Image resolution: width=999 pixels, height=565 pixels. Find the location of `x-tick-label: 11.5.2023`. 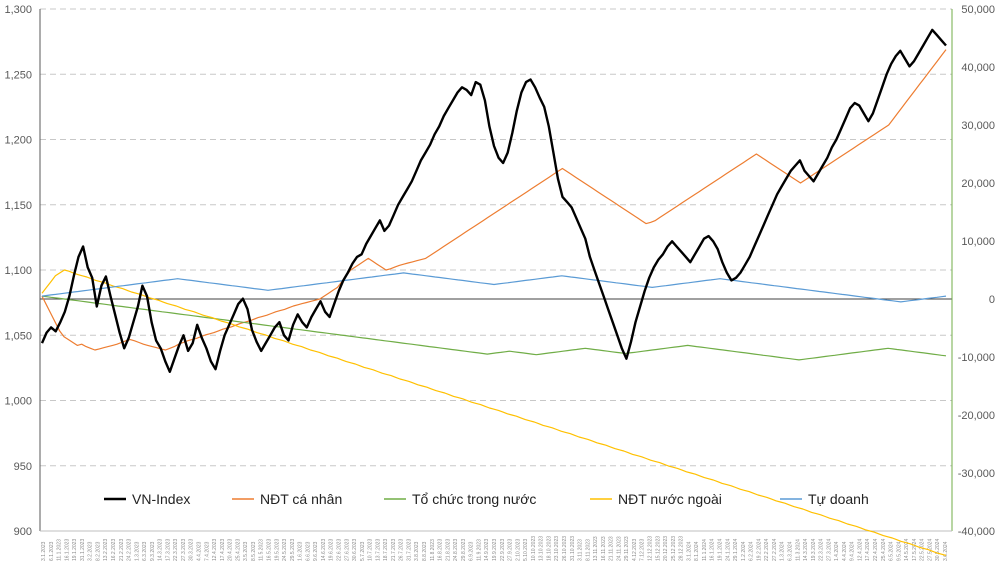

x-tick-label: 11.5.2023 is located at coordinates (262, 550).